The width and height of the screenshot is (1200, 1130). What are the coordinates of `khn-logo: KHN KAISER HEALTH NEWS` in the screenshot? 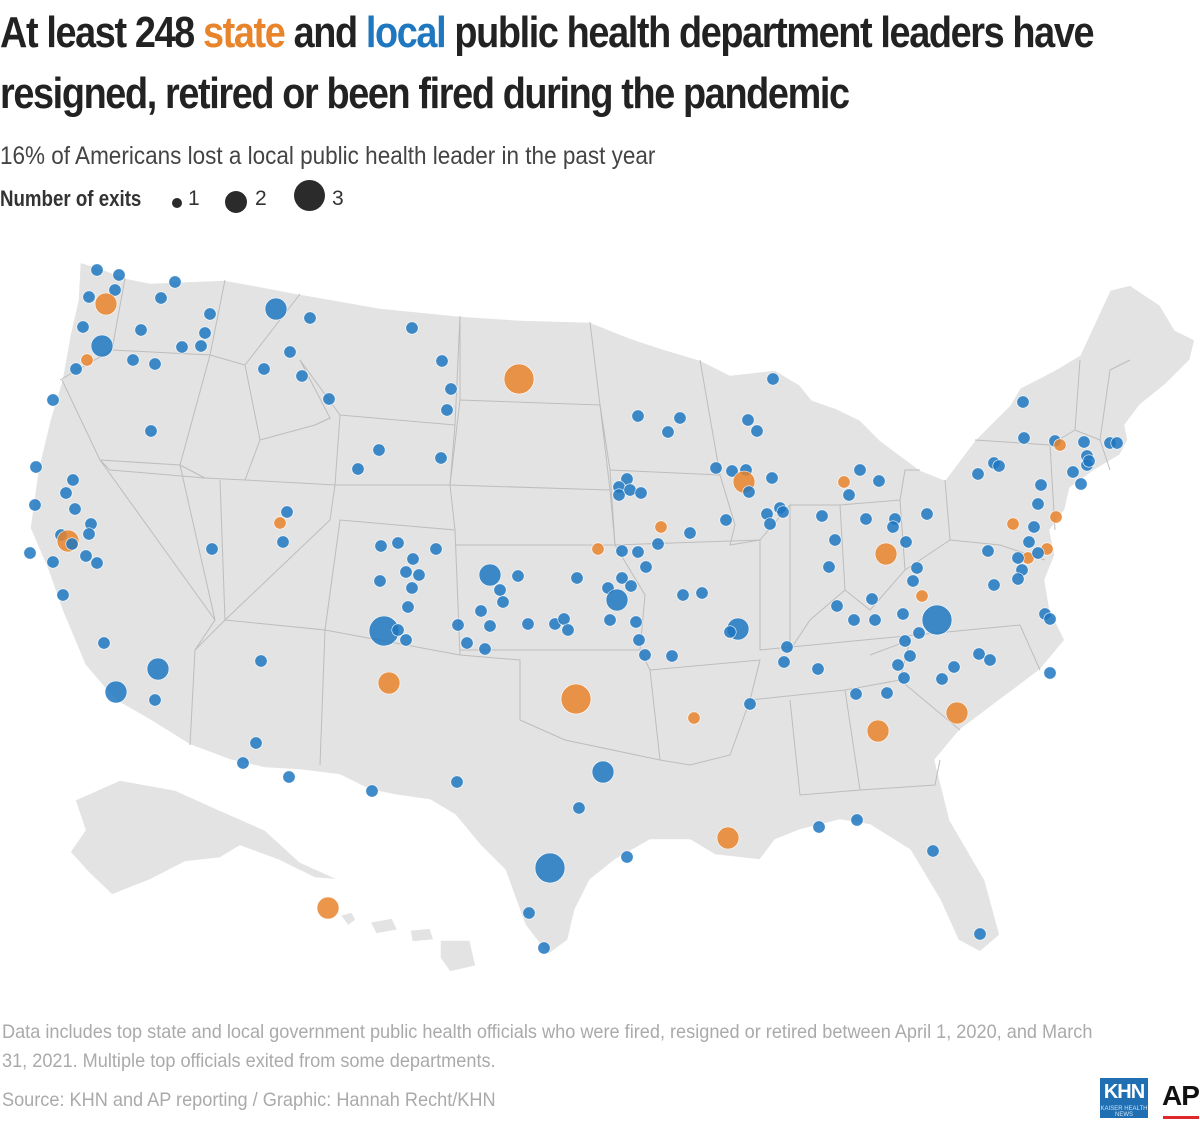 It's located at (1124, 1098).